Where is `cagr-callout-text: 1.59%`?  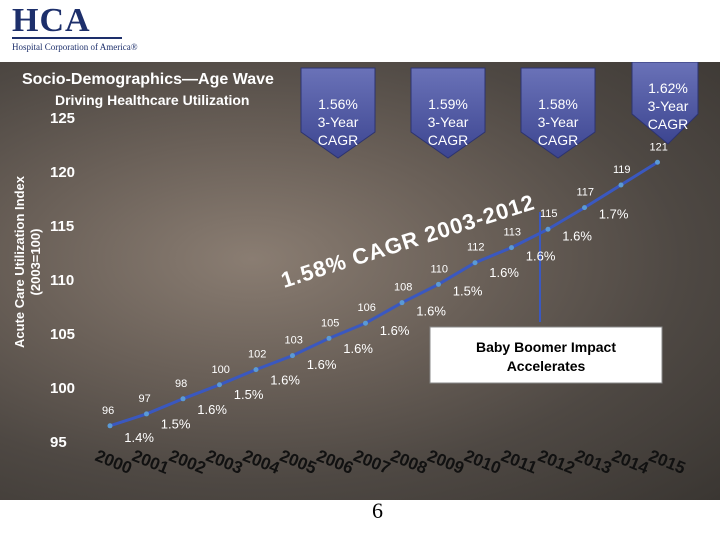
cagr-callout-text: 1.59% is located at coordinates (448, 104).